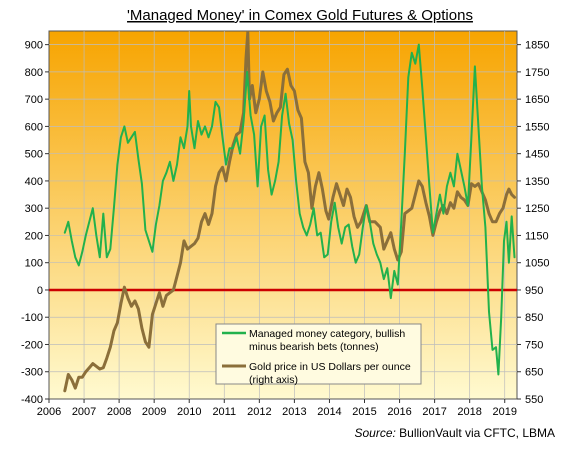 This screenshot has width=571, height=450. I want to click on right-tick-label: 1050, so click(537, 264).